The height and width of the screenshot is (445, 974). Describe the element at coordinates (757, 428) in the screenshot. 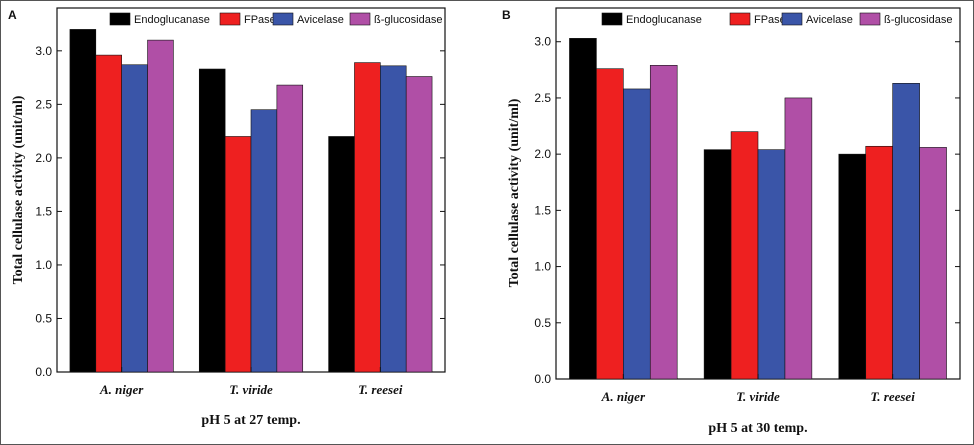

I see `x-axis-label: pH 5 at 30 temp.` at that location.